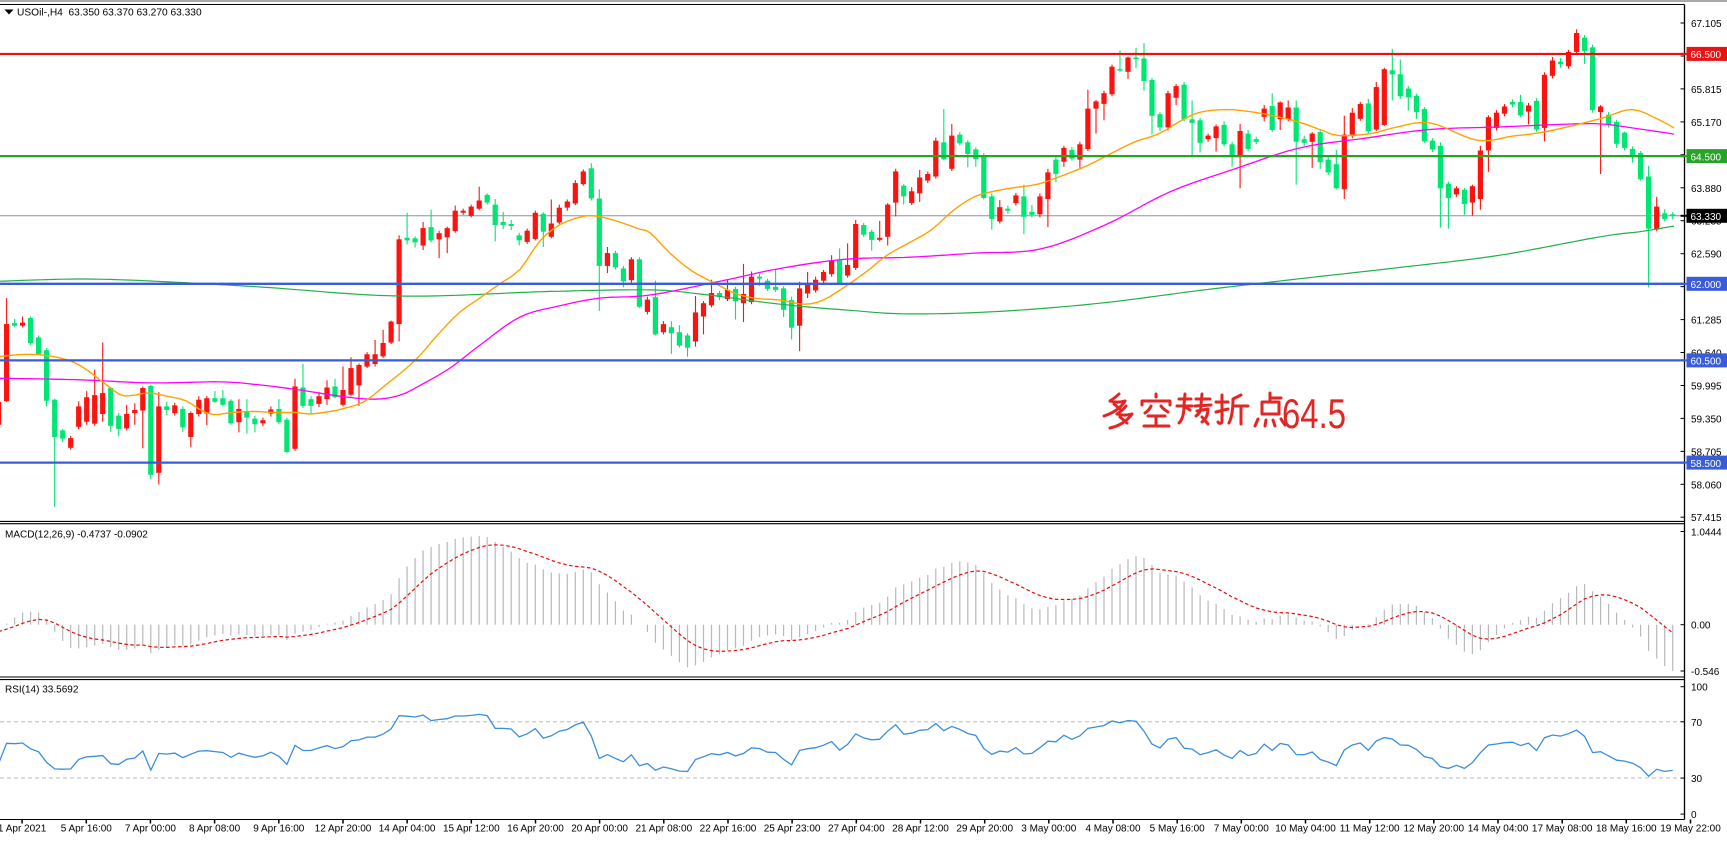 Image resolution: width=1727 pixels, height=846 pixels. Describe the element at coordinates (1694, 815) in the screenshot. I see `svg-text: 0` at that location.